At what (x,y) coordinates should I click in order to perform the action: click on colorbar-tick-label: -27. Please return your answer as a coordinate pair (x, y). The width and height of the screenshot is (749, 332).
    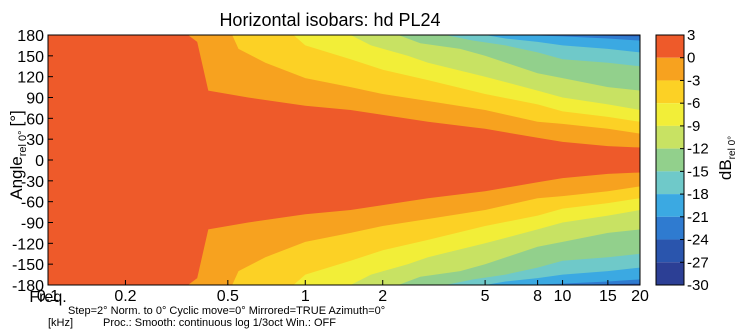
    Looking at the image, I should click on (698, 262).